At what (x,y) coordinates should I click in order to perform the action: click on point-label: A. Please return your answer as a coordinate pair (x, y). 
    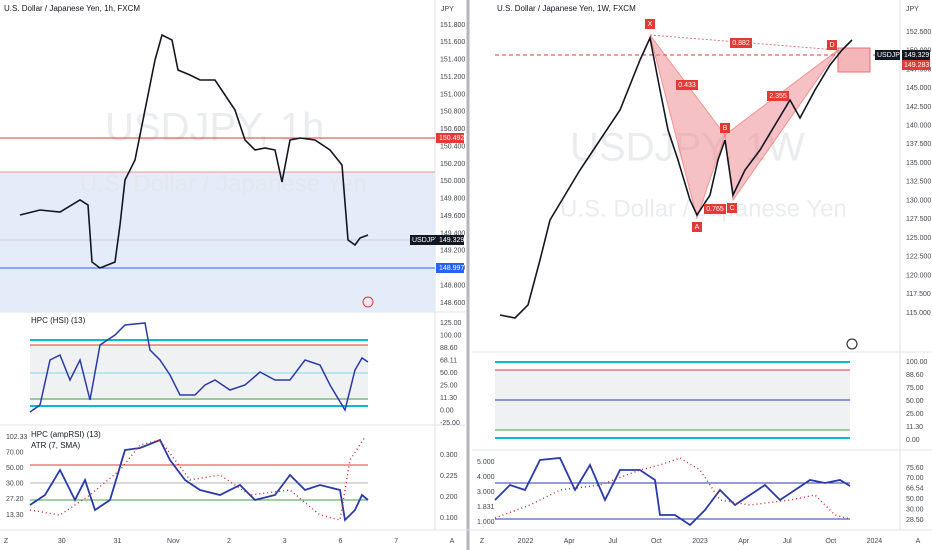
    Looking at the image, I should click on (697, 227).